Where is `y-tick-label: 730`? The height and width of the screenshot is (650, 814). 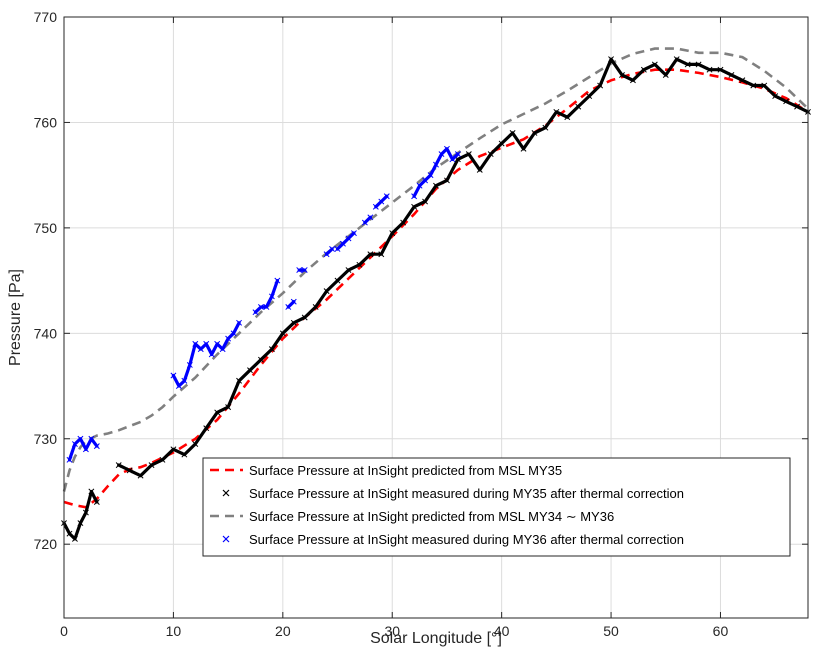 y-tick-label: 730 is located at coordinates (46, 439).